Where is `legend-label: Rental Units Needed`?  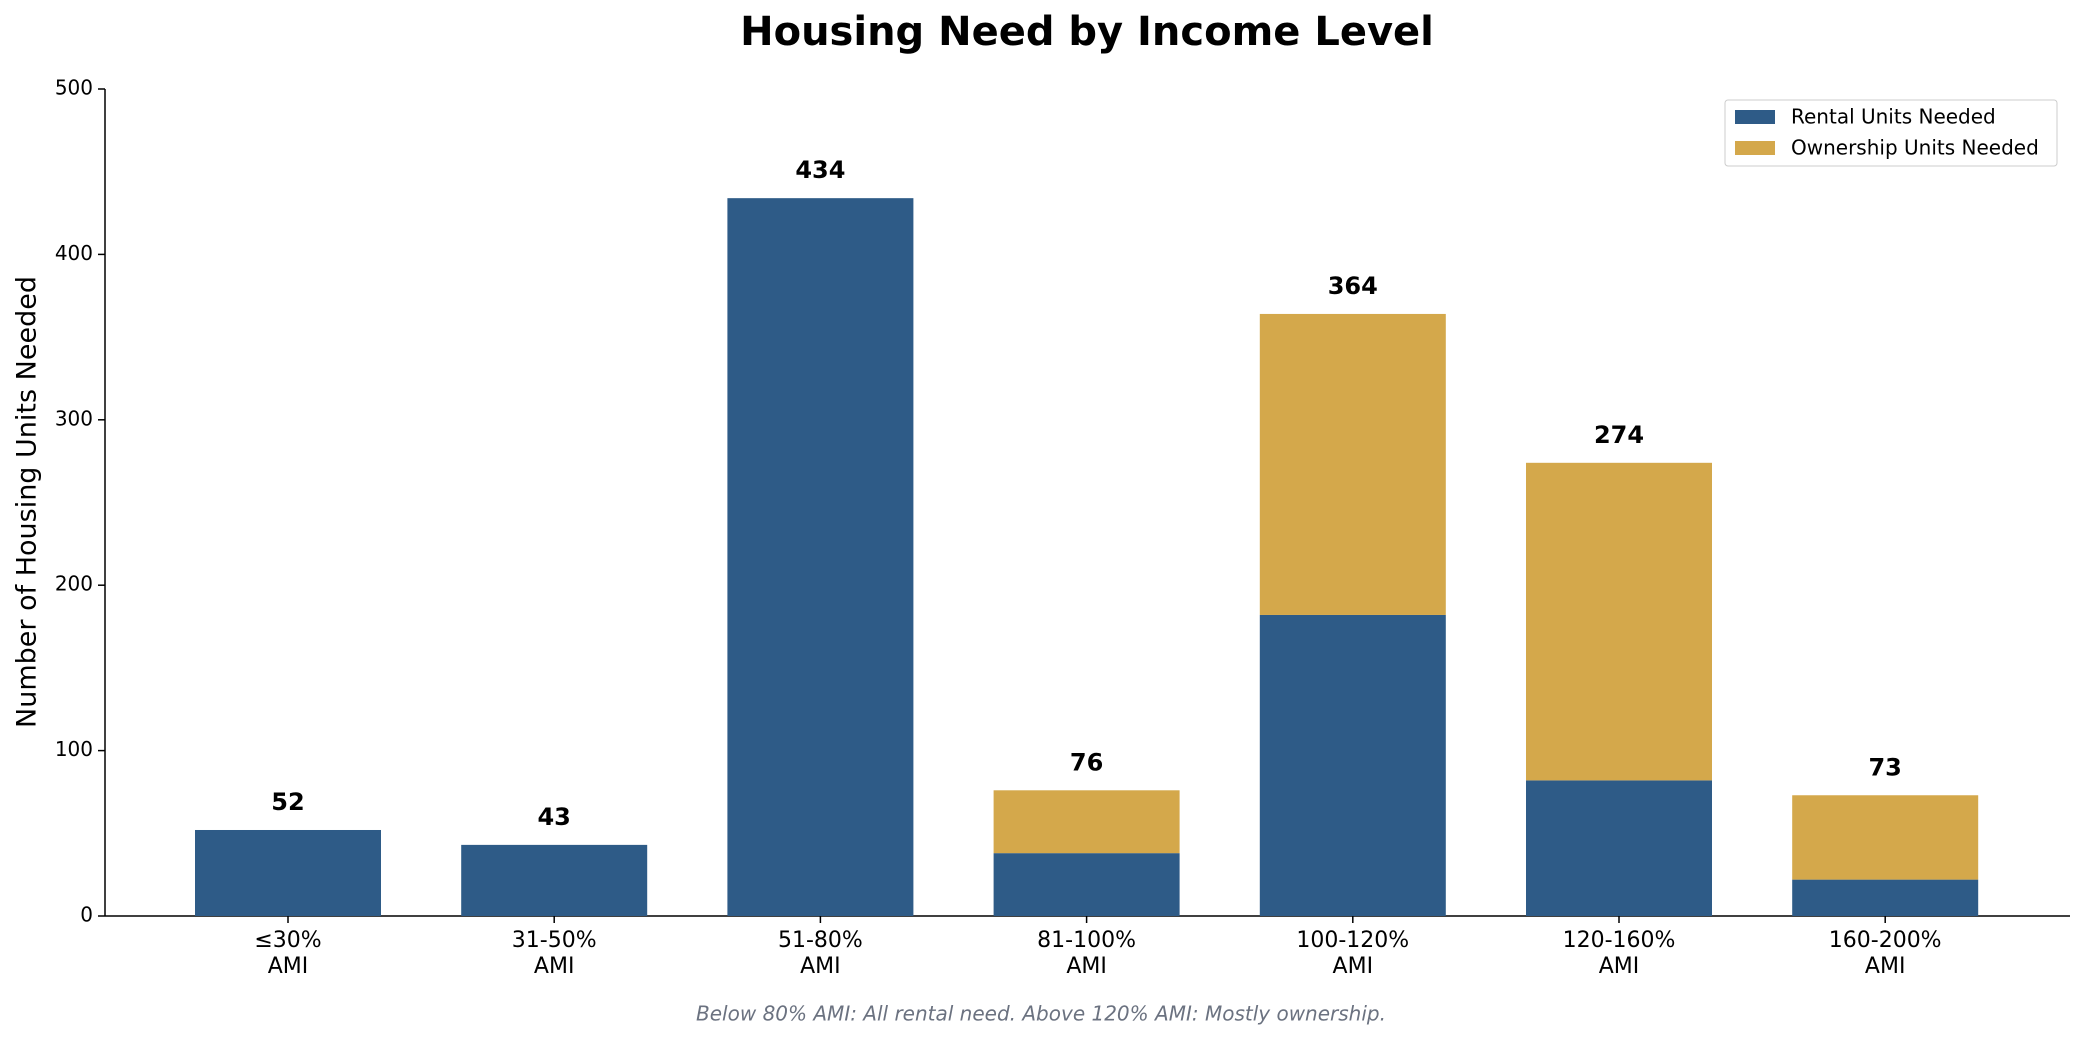 legend-label: Rental Units Needed is located at coordinates (1893, 117).